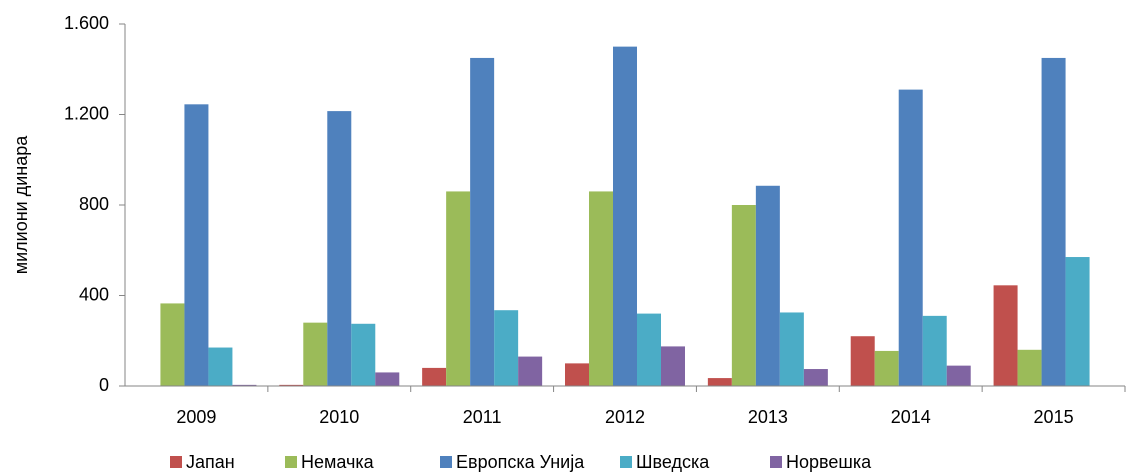 The image size is (1142, 474). What do you see at coordinates (911, 417) in the screenshot?
I see `x-tick-label: 2014` at bounding box center [911, 417].